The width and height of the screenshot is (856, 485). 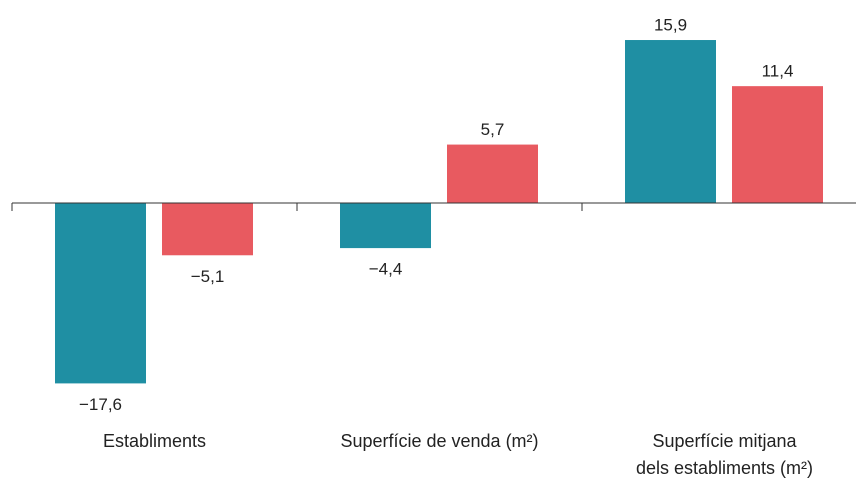 I want to click on value-label: −4,4, so click(x=386, y=269).